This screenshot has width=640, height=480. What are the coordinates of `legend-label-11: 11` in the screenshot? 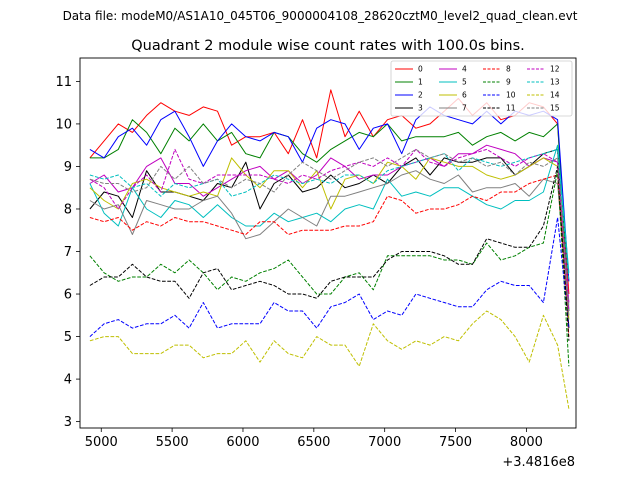 It's located at (511, 108).